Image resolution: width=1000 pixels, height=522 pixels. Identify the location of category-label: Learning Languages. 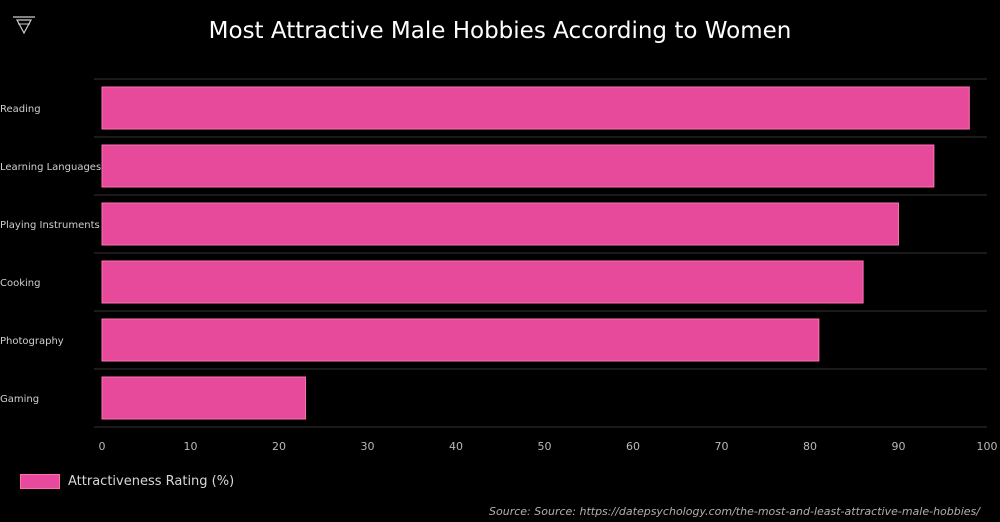
(50, 167).